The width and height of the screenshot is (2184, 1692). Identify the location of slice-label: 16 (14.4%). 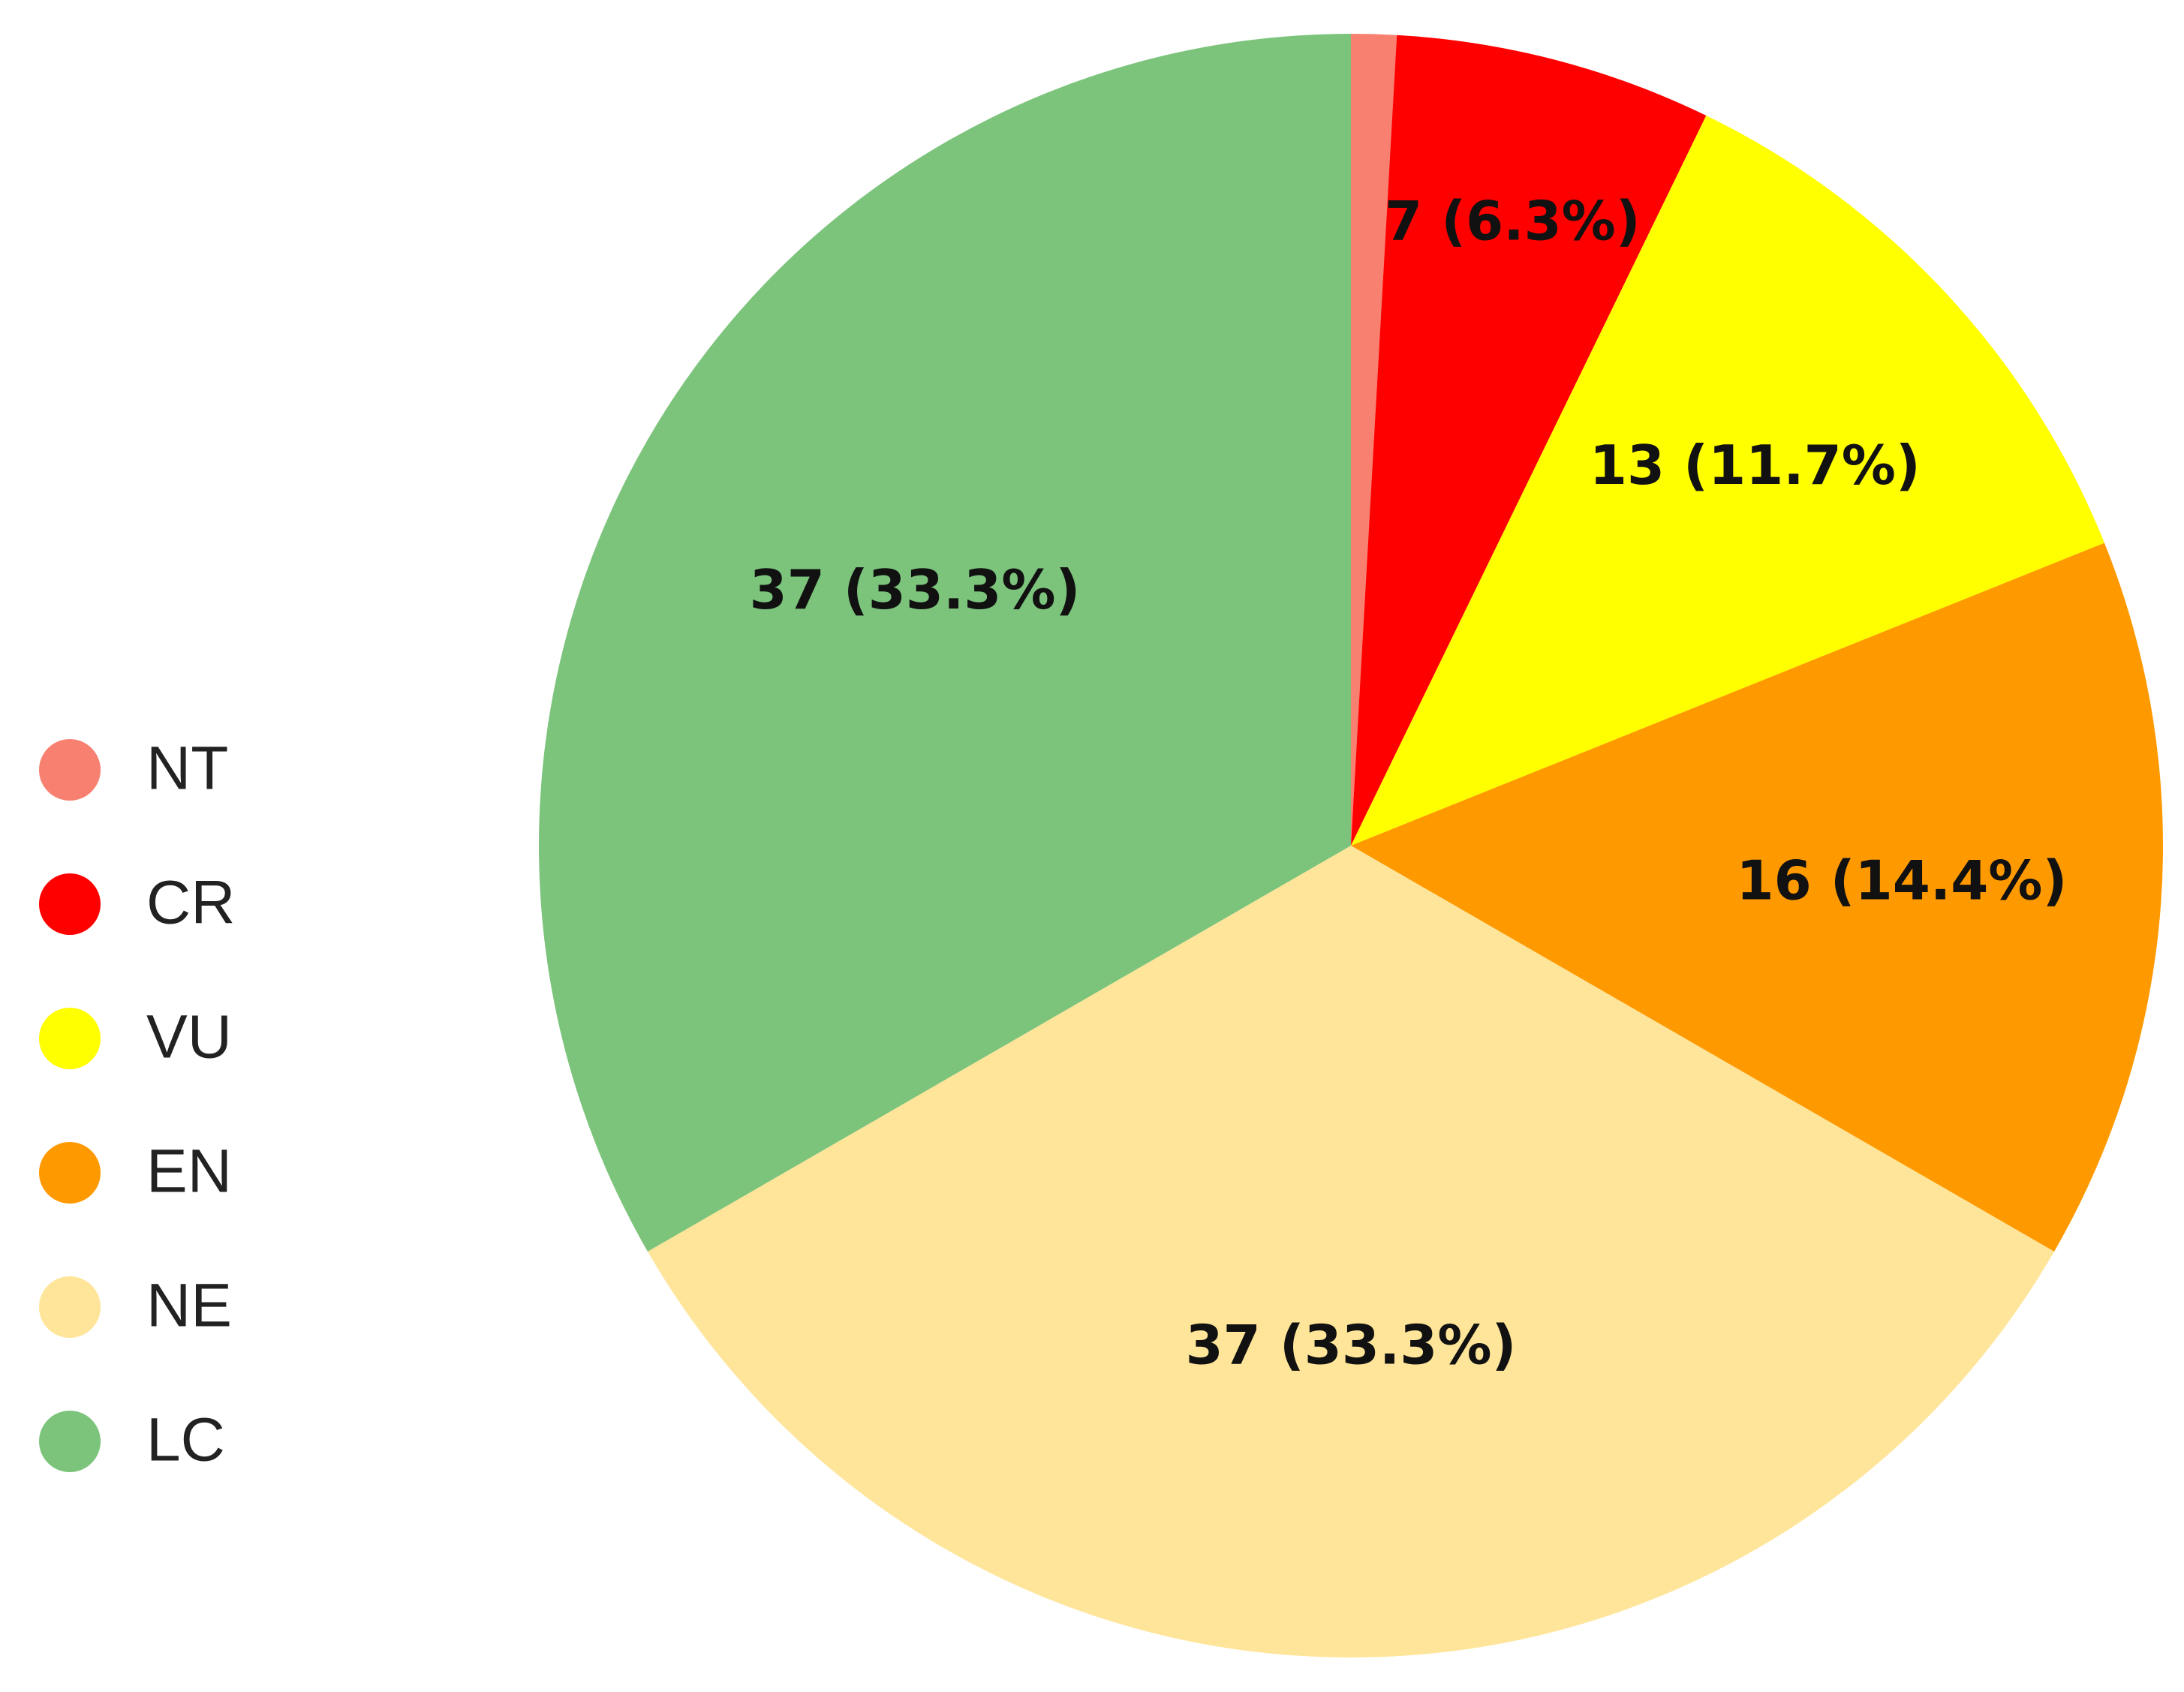
(1901, 880).